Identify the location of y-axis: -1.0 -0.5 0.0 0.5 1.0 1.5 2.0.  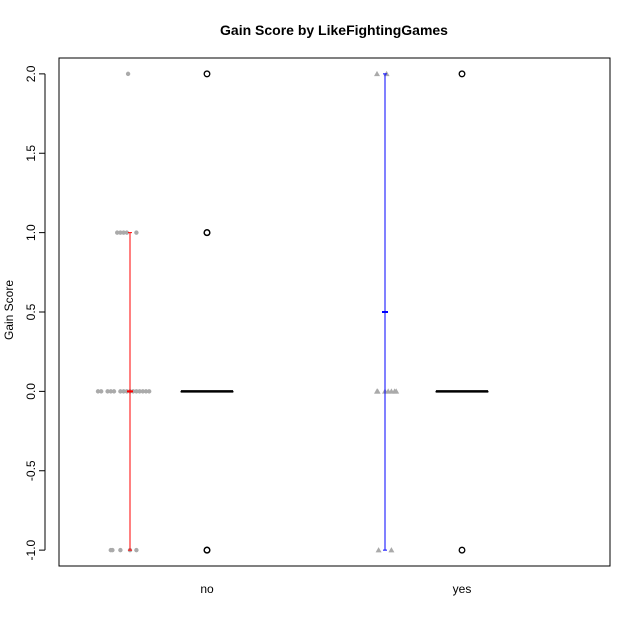
(35, 312).